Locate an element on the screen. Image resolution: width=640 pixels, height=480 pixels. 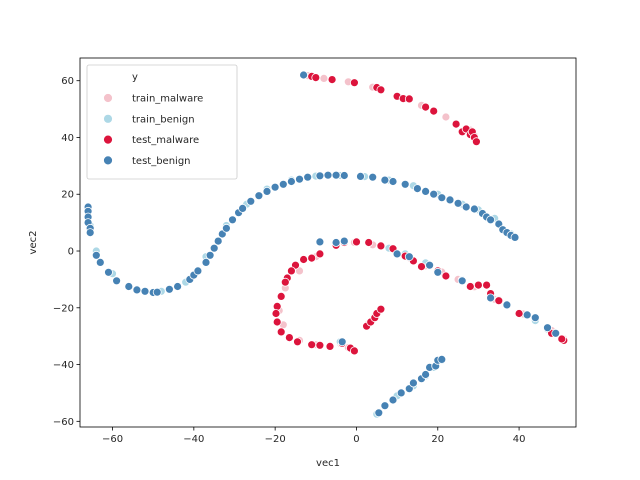
legend-label-train_benign: train_benign is located at coordinates (163, 119).